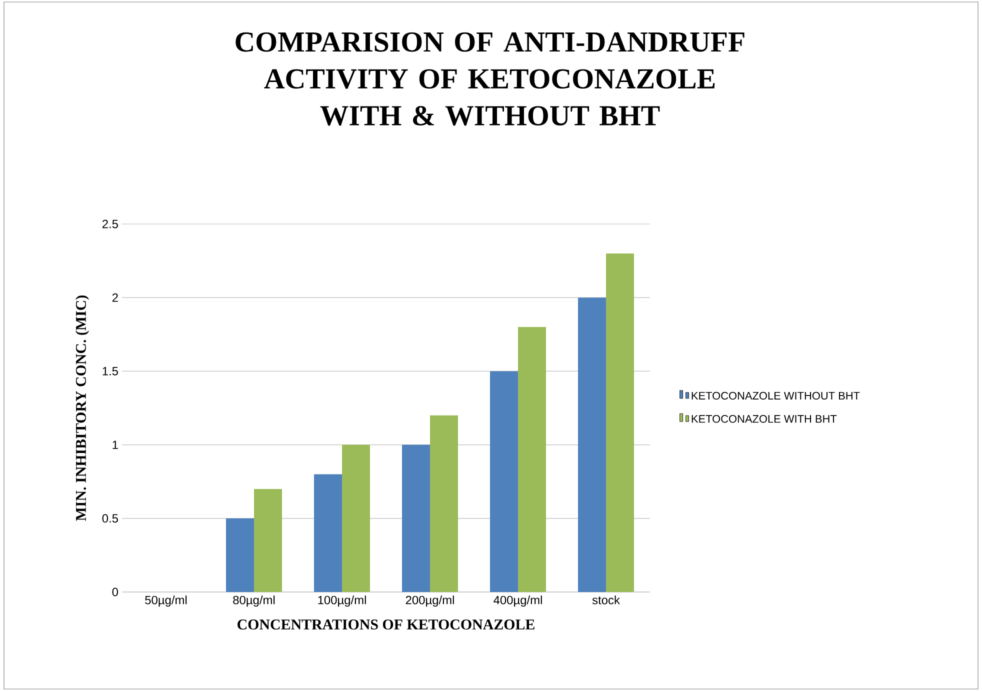  I want to click on x-tick-label: 50µg/ml, so click(166, 601).